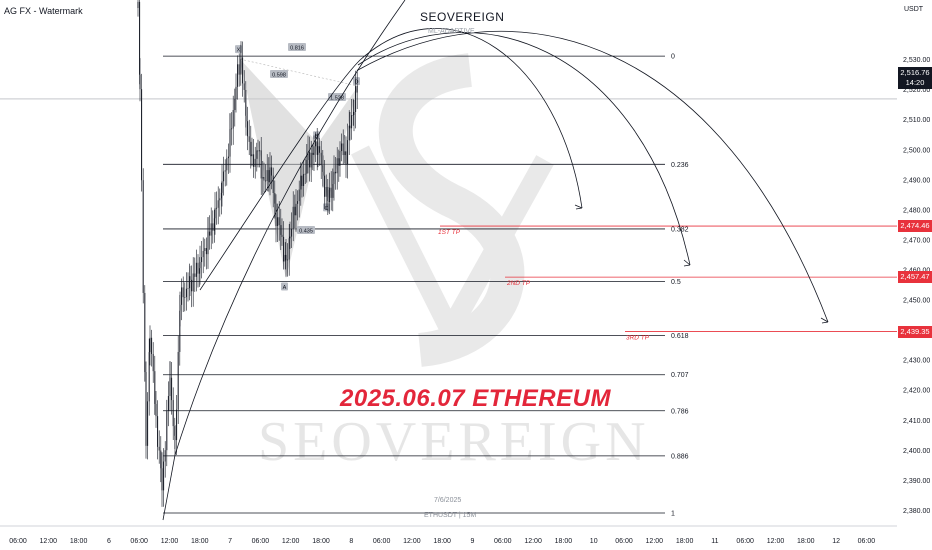 This screenshot has height=550, width=932. I want to click on y-tick-label: 2,400.00, so click(916, 451).